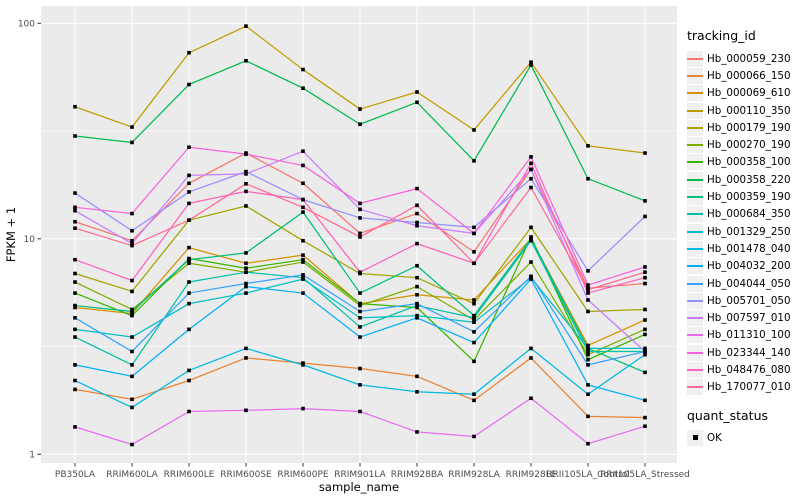 This screenshot has width=800, height=500. I want to click on x-tick-label: RRIM600LE, so click(189, 475).